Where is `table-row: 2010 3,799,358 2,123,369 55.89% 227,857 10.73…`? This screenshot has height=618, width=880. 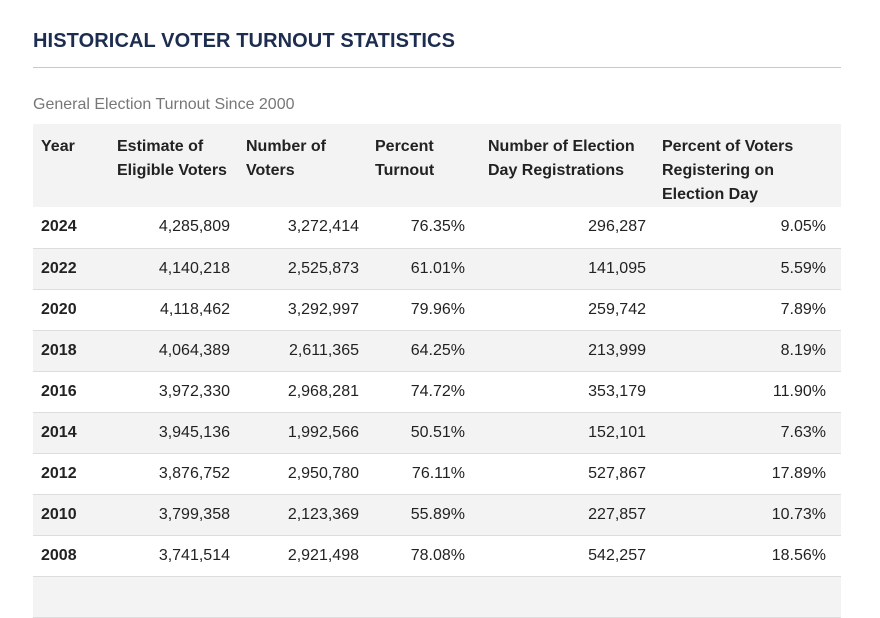 table-row: 2010 3,799,358 2,123,369 55.89% 227,857 10.73… is located at coordinates (437, 515).